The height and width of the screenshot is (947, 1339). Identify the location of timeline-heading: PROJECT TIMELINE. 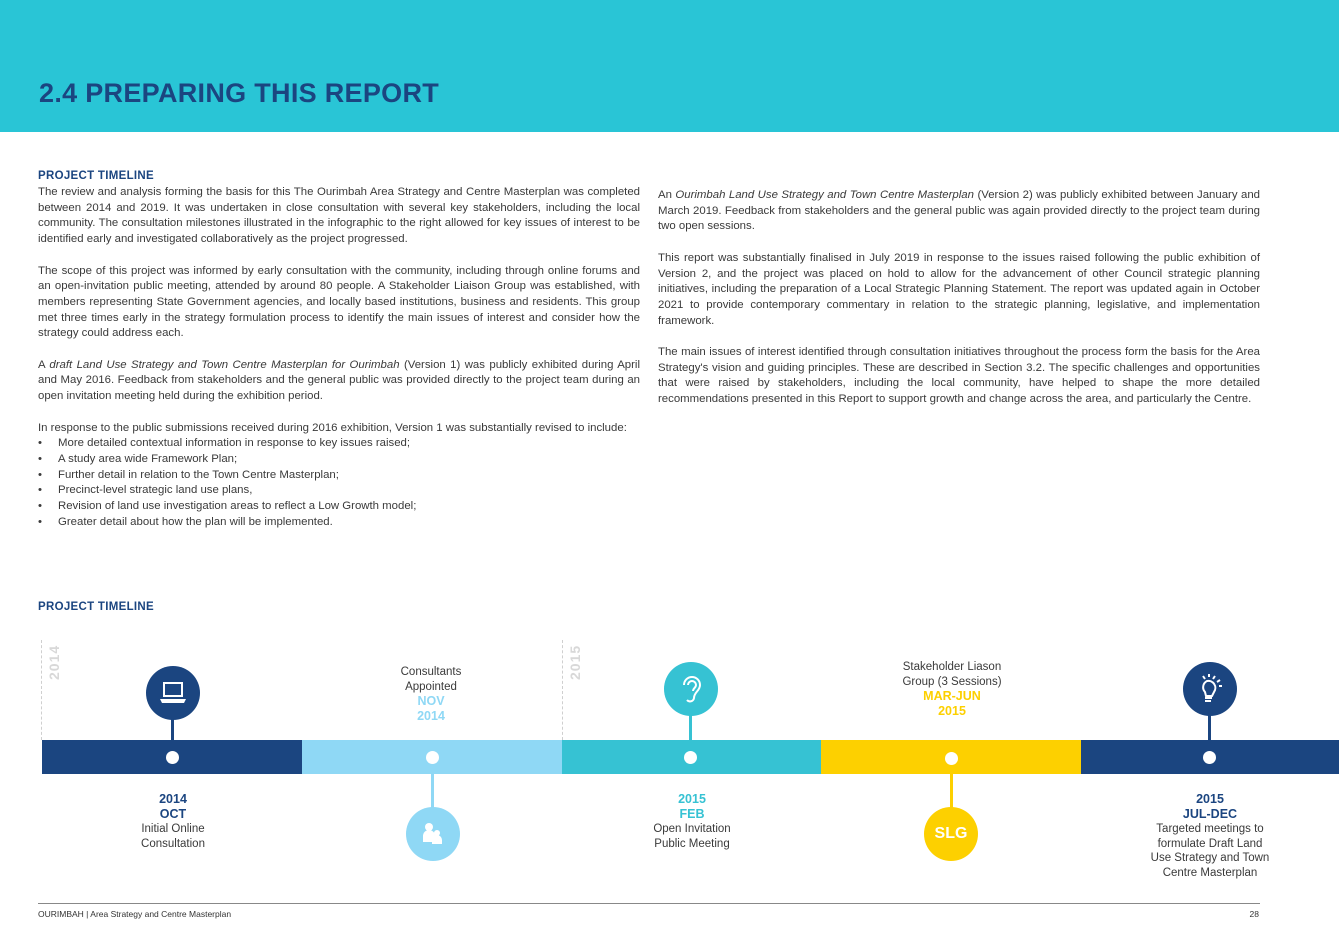
(96, 607).